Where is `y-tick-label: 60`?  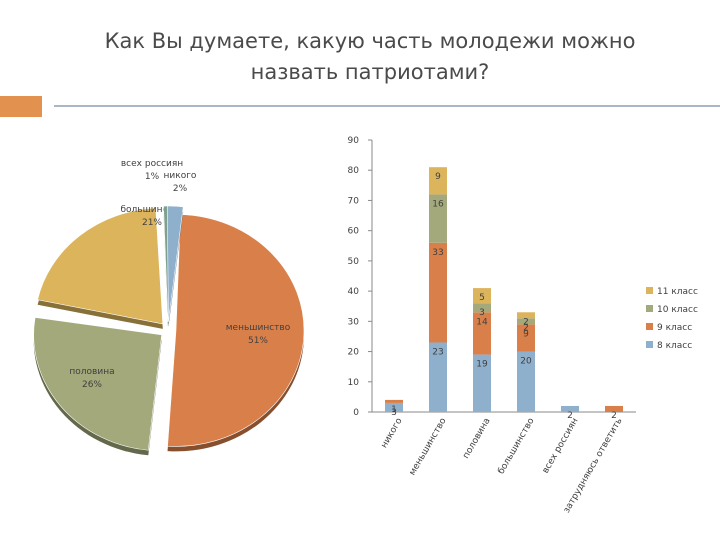 y-tick-label: 60 is located at coordinates (354, 232).